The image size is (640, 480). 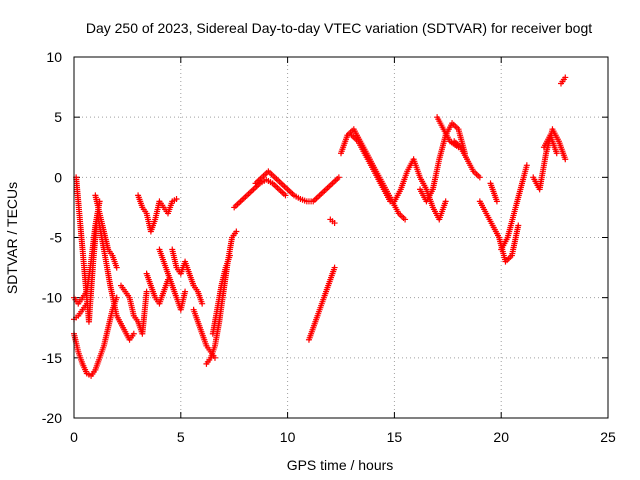 What do you see at coordinates (288, 437) in the screenshot?
I see `x-tick-label: 10` at bounding box center [288, 437].